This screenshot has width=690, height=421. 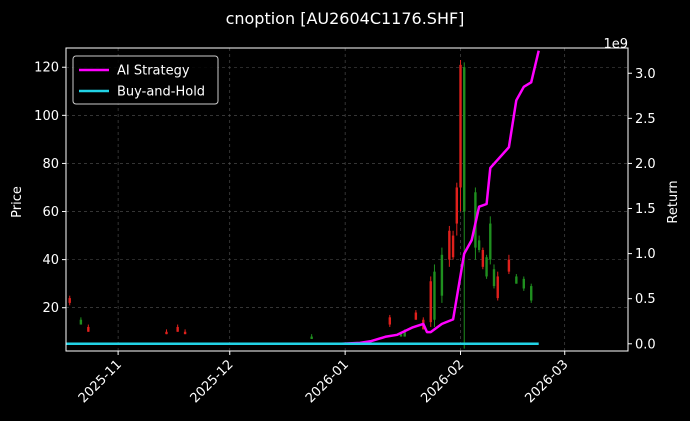 What do you see at coordinates (50, 308) in the screenshot?
I see `y-left-tick-label: 20` at bounding box center [50, 308].